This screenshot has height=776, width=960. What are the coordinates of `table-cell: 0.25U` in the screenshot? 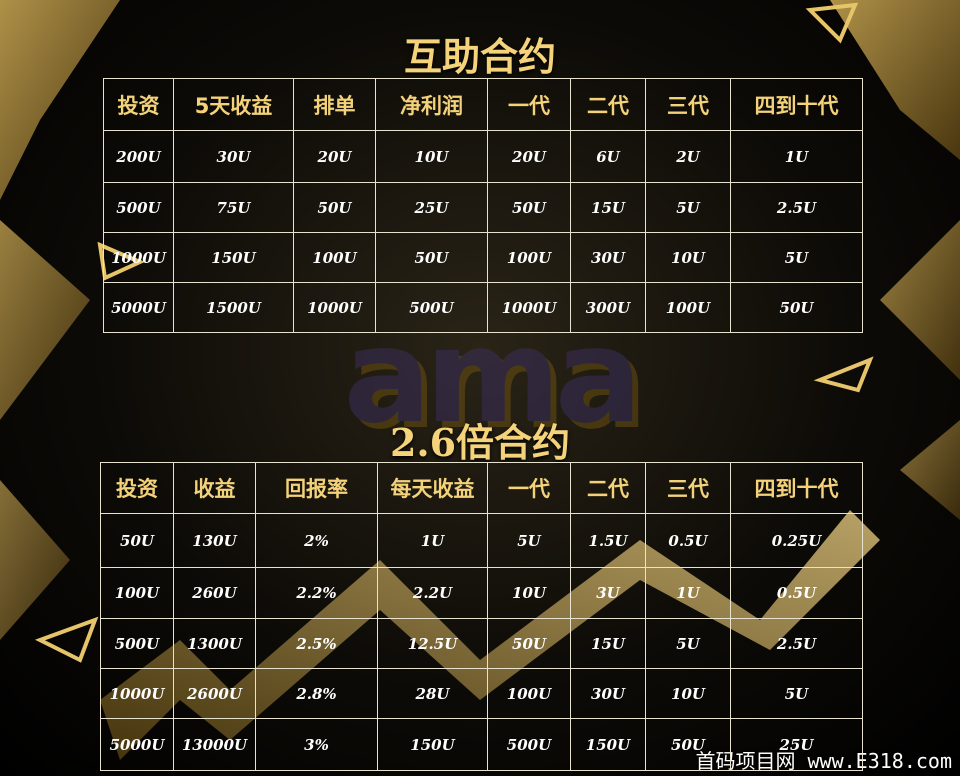 It's located at (796, 540).